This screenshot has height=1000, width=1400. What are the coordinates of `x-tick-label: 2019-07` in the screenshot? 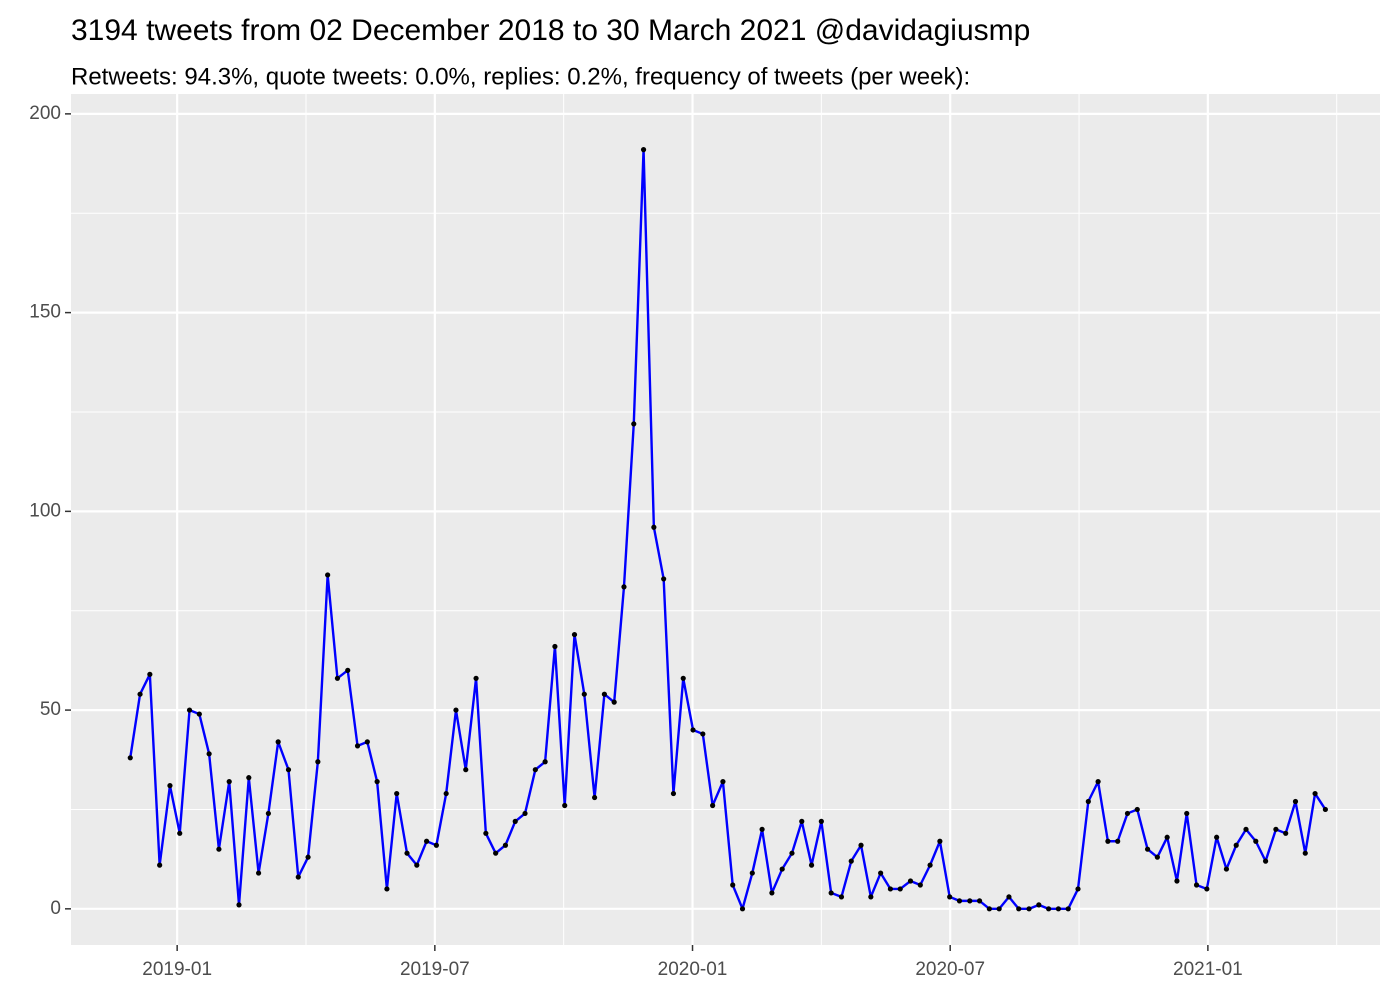 It's located at (435, 969).